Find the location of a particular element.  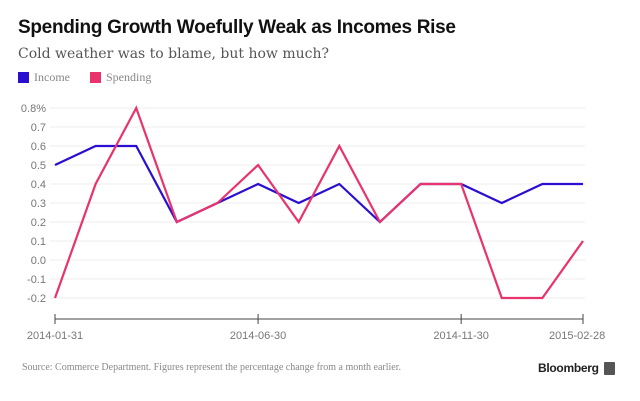

legend-item-spending: Spending is located at coordinates (120, 77).